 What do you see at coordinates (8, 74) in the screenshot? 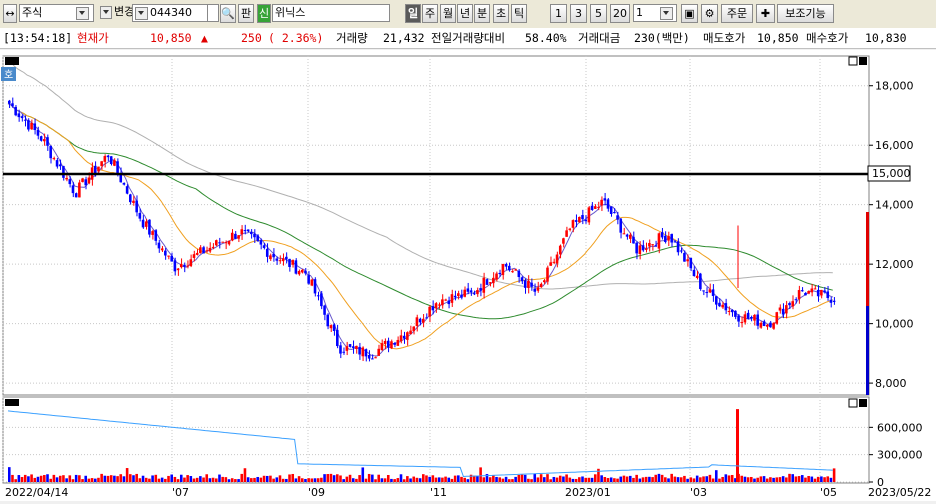
I see `ho-badge` at bounding box center [8, 74].